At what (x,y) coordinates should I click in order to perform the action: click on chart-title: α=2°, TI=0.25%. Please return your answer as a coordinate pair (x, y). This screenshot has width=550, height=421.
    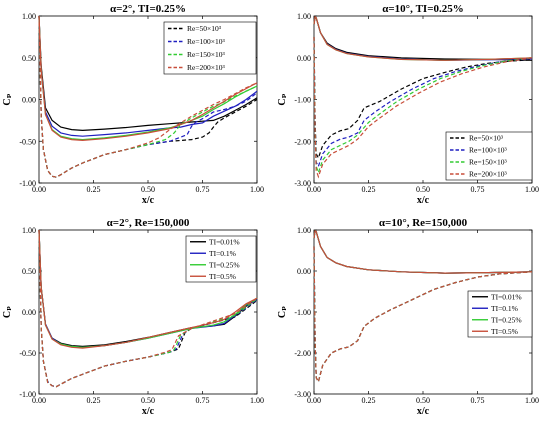
    Looking at the image, I should click on (148, 9).